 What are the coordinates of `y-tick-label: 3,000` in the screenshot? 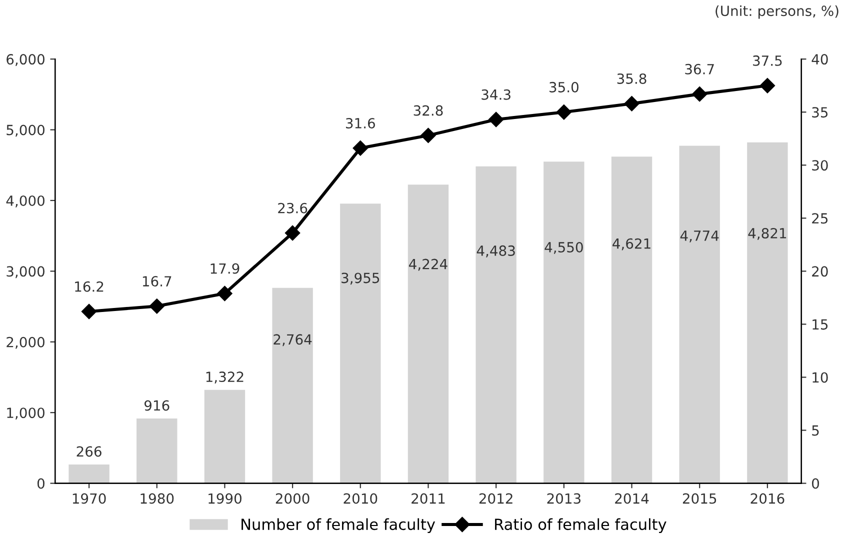 It's located at (25, 272).